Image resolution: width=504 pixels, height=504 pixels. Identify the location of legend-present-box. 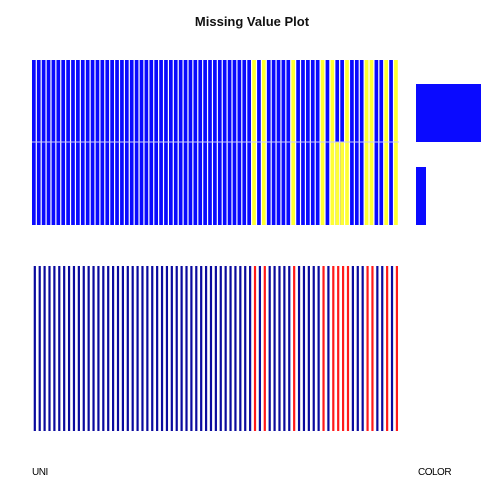
(448, 113).